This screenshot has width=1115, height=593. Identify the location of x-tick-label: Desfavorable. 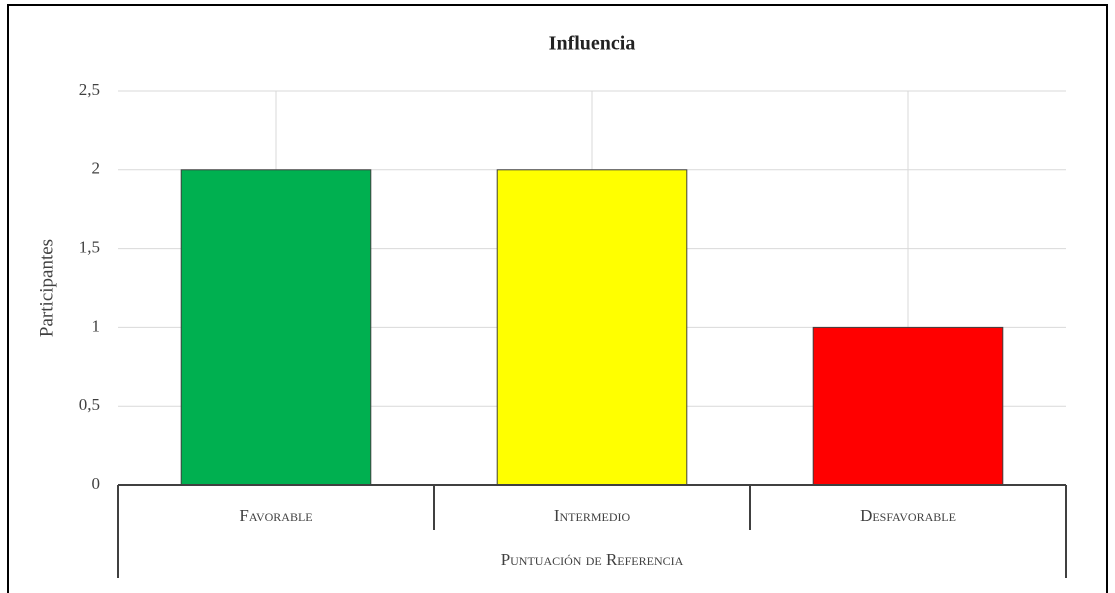
(908, 515).